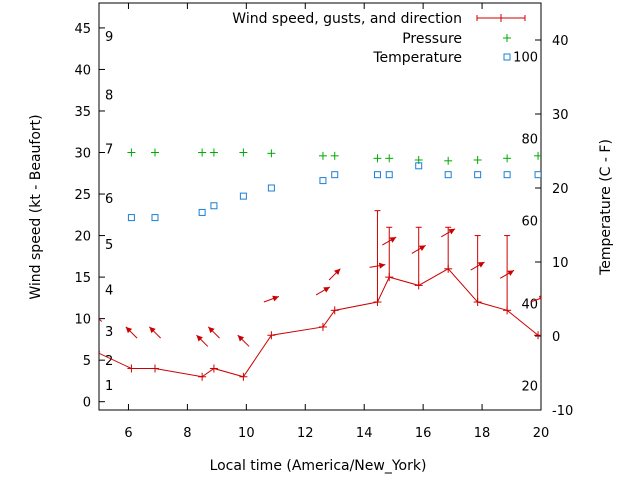  I want to click on legend-label: Wind speed, gusts, and direction, so click(347, 19).